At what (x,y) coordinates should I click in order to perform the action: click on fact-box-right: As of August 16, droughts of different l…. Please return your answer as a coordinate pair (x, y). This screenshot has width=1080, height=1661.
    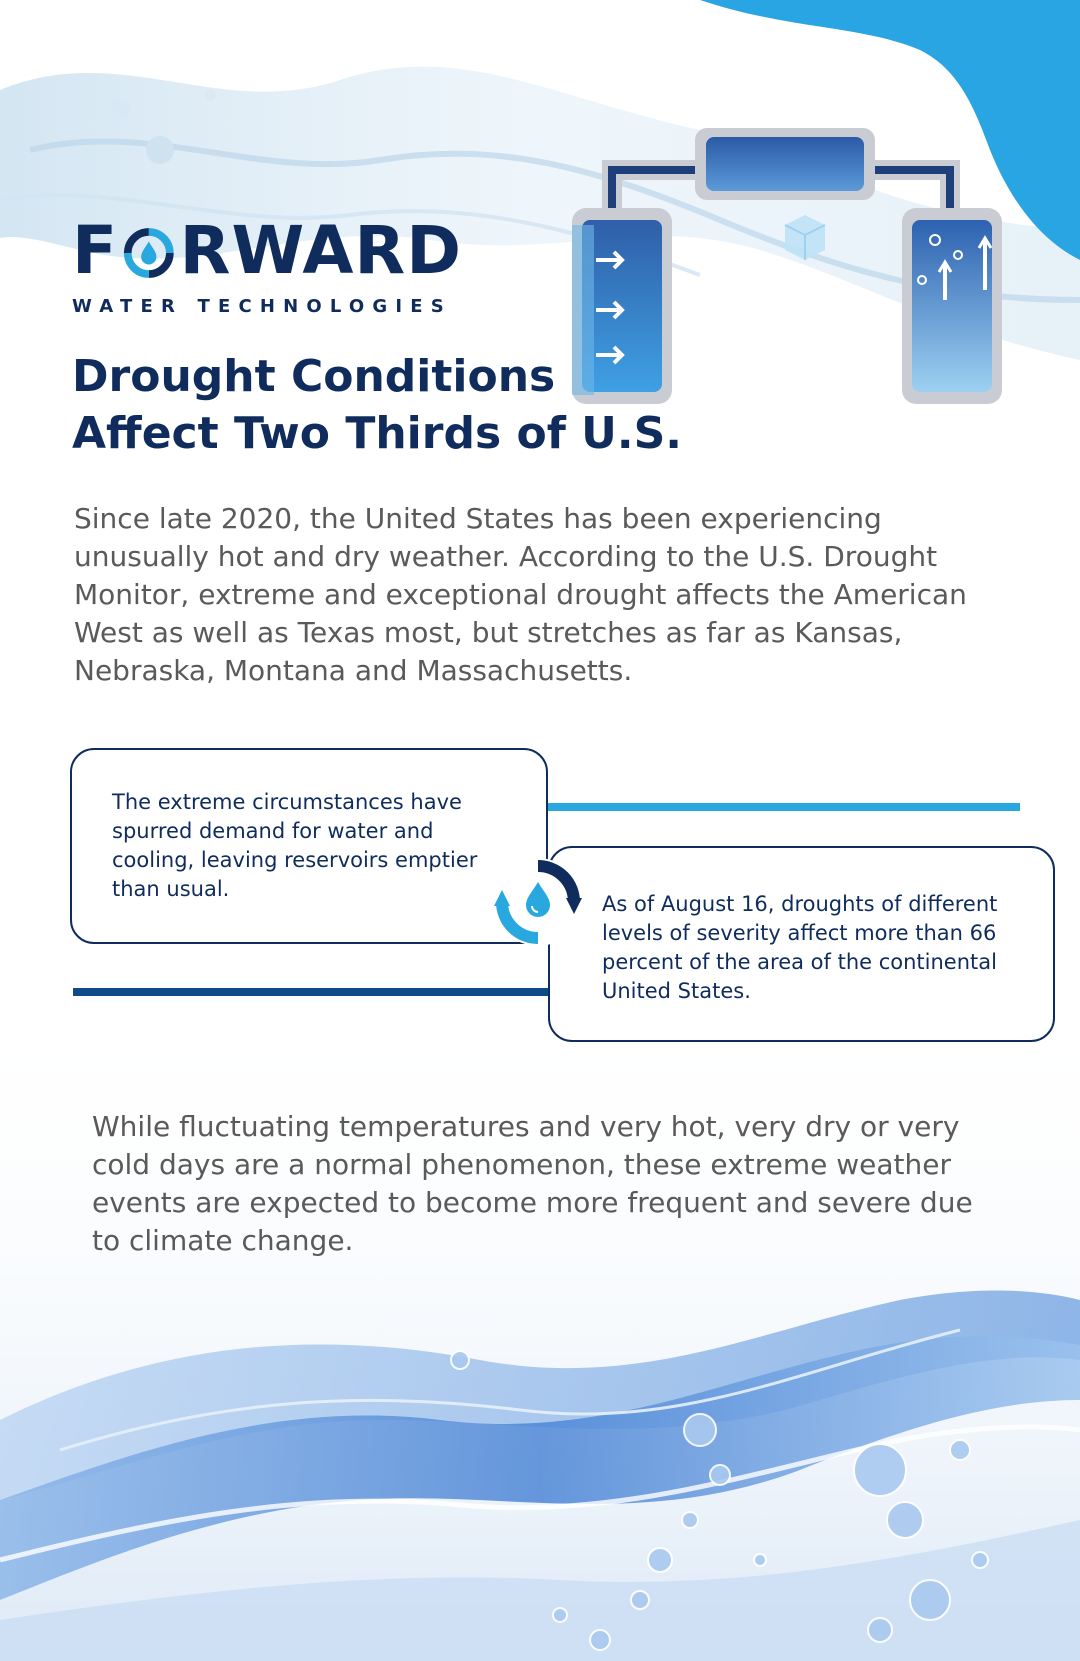
    Looking at the image, I should click on (801, 944).